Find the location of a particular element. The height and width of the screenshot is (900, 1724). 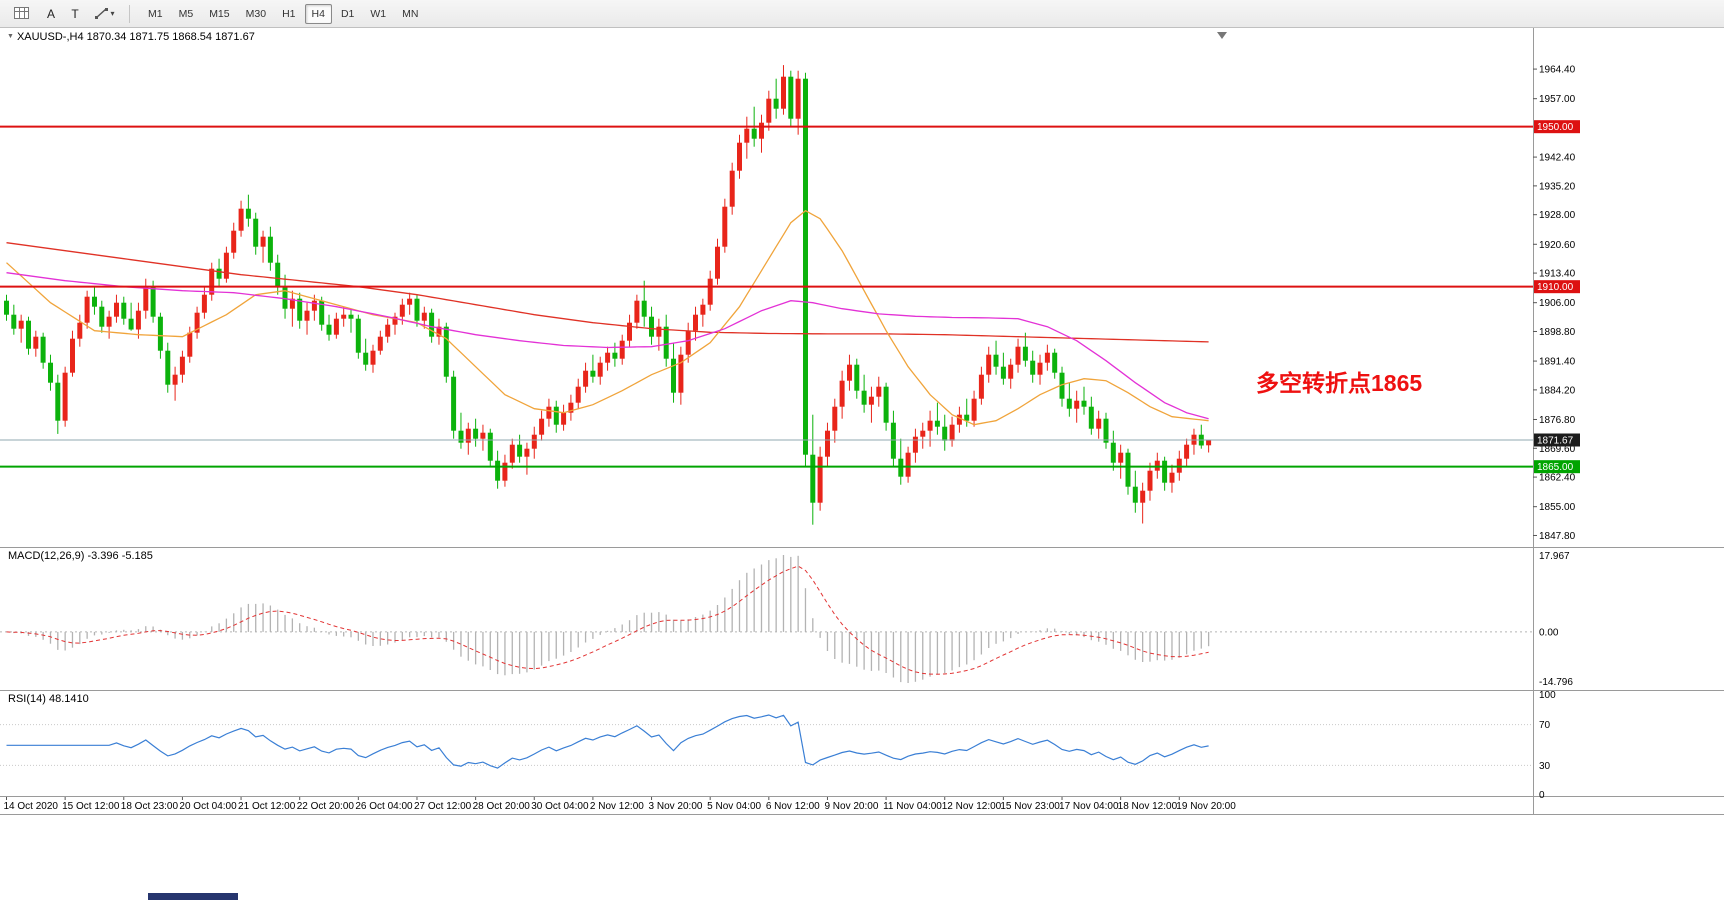

svg-text: 2 Nov 12:00 is located at coordinates (617, 806).